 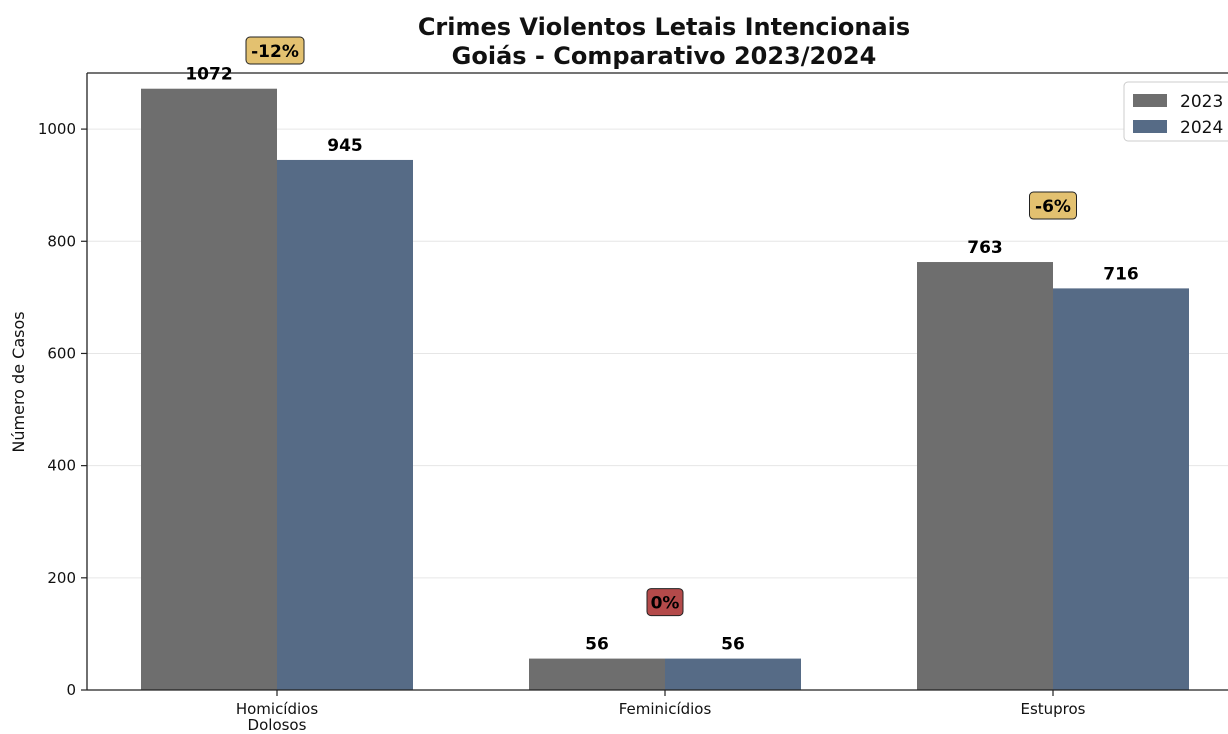 What do you see at coordinates (1201, 102) in the screenshot?
I see `legend-label-2023: 2023` at bounding box center [1201, 102].